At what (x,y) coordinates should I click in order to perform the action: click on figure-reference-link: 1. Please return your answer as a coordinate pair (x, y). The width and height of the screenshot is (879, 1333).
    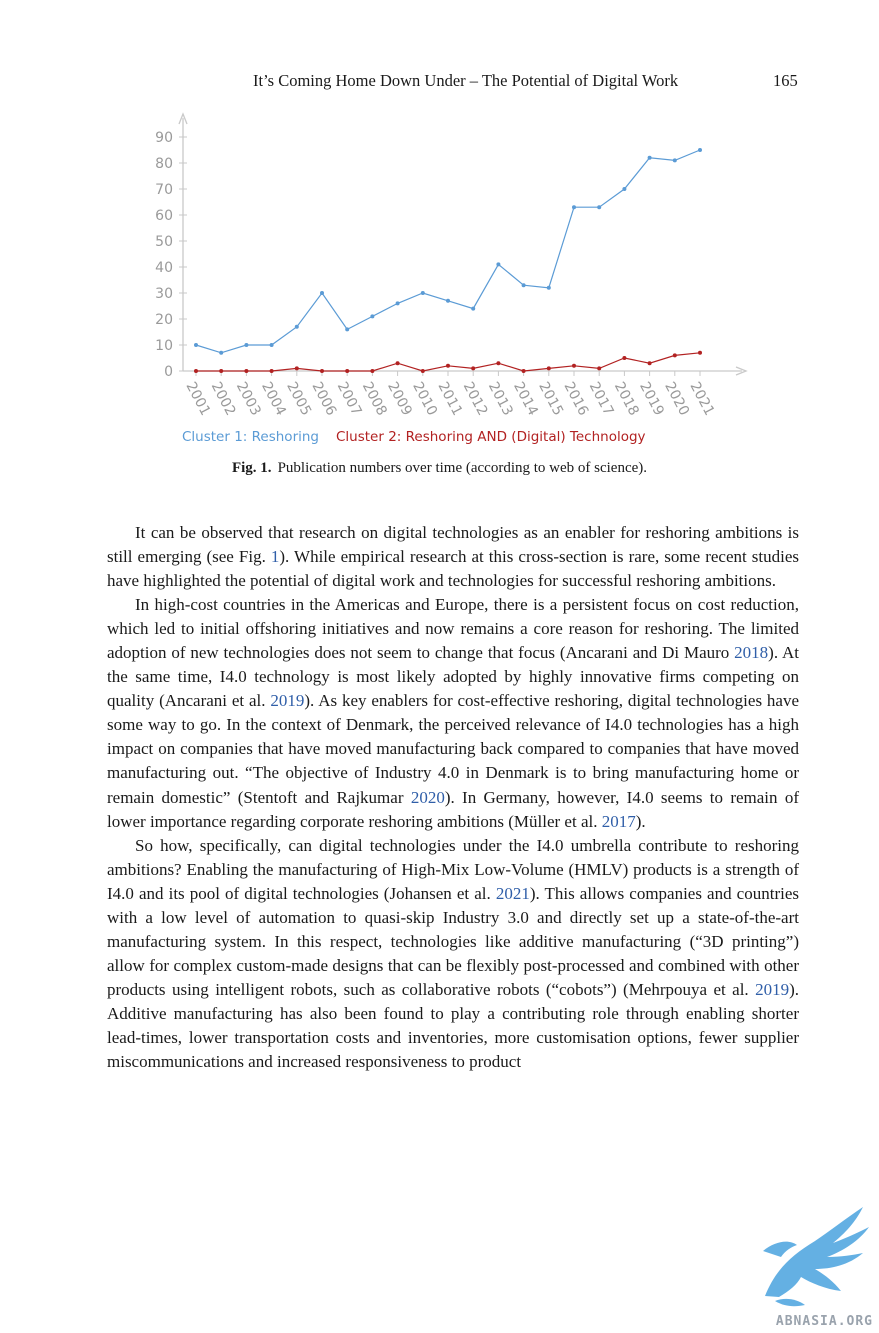
    Looking at the image, I should click on (275, 557).